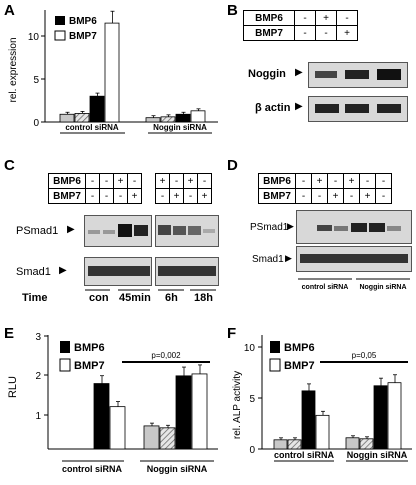 Image resolution: width=416 pixels, height=485 pixels. What do you see at coordinates (9, 333) in the screenshot?
I see `panel-label-e: E` at bounding box center [9, 333].